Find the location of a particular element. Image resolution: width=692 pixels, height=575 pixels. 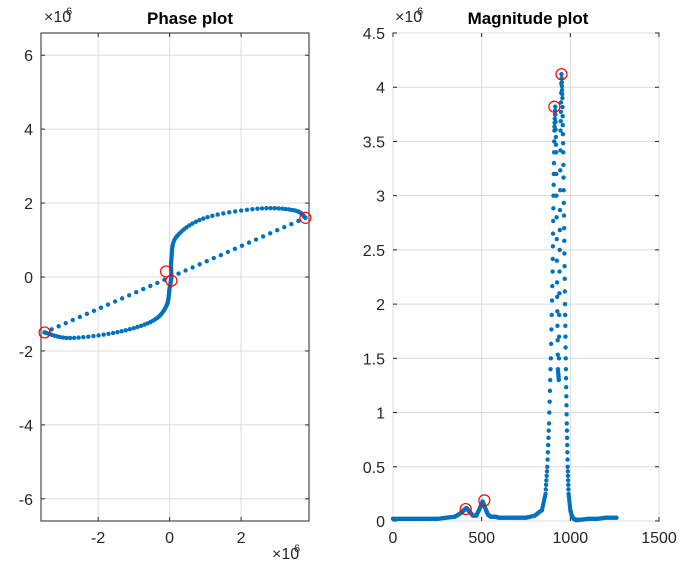

phase-plot-x-exponent-power: 6 is located at coordinates (297, 549).